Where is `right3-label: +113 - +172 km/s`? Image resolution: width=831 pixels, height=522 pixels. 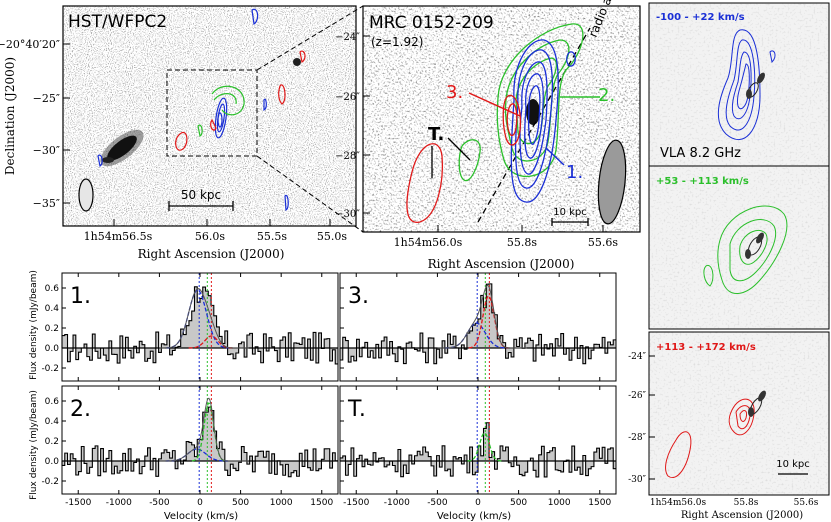 right3-label: +113 - +172 km/s is located at coordinates (706, 347).